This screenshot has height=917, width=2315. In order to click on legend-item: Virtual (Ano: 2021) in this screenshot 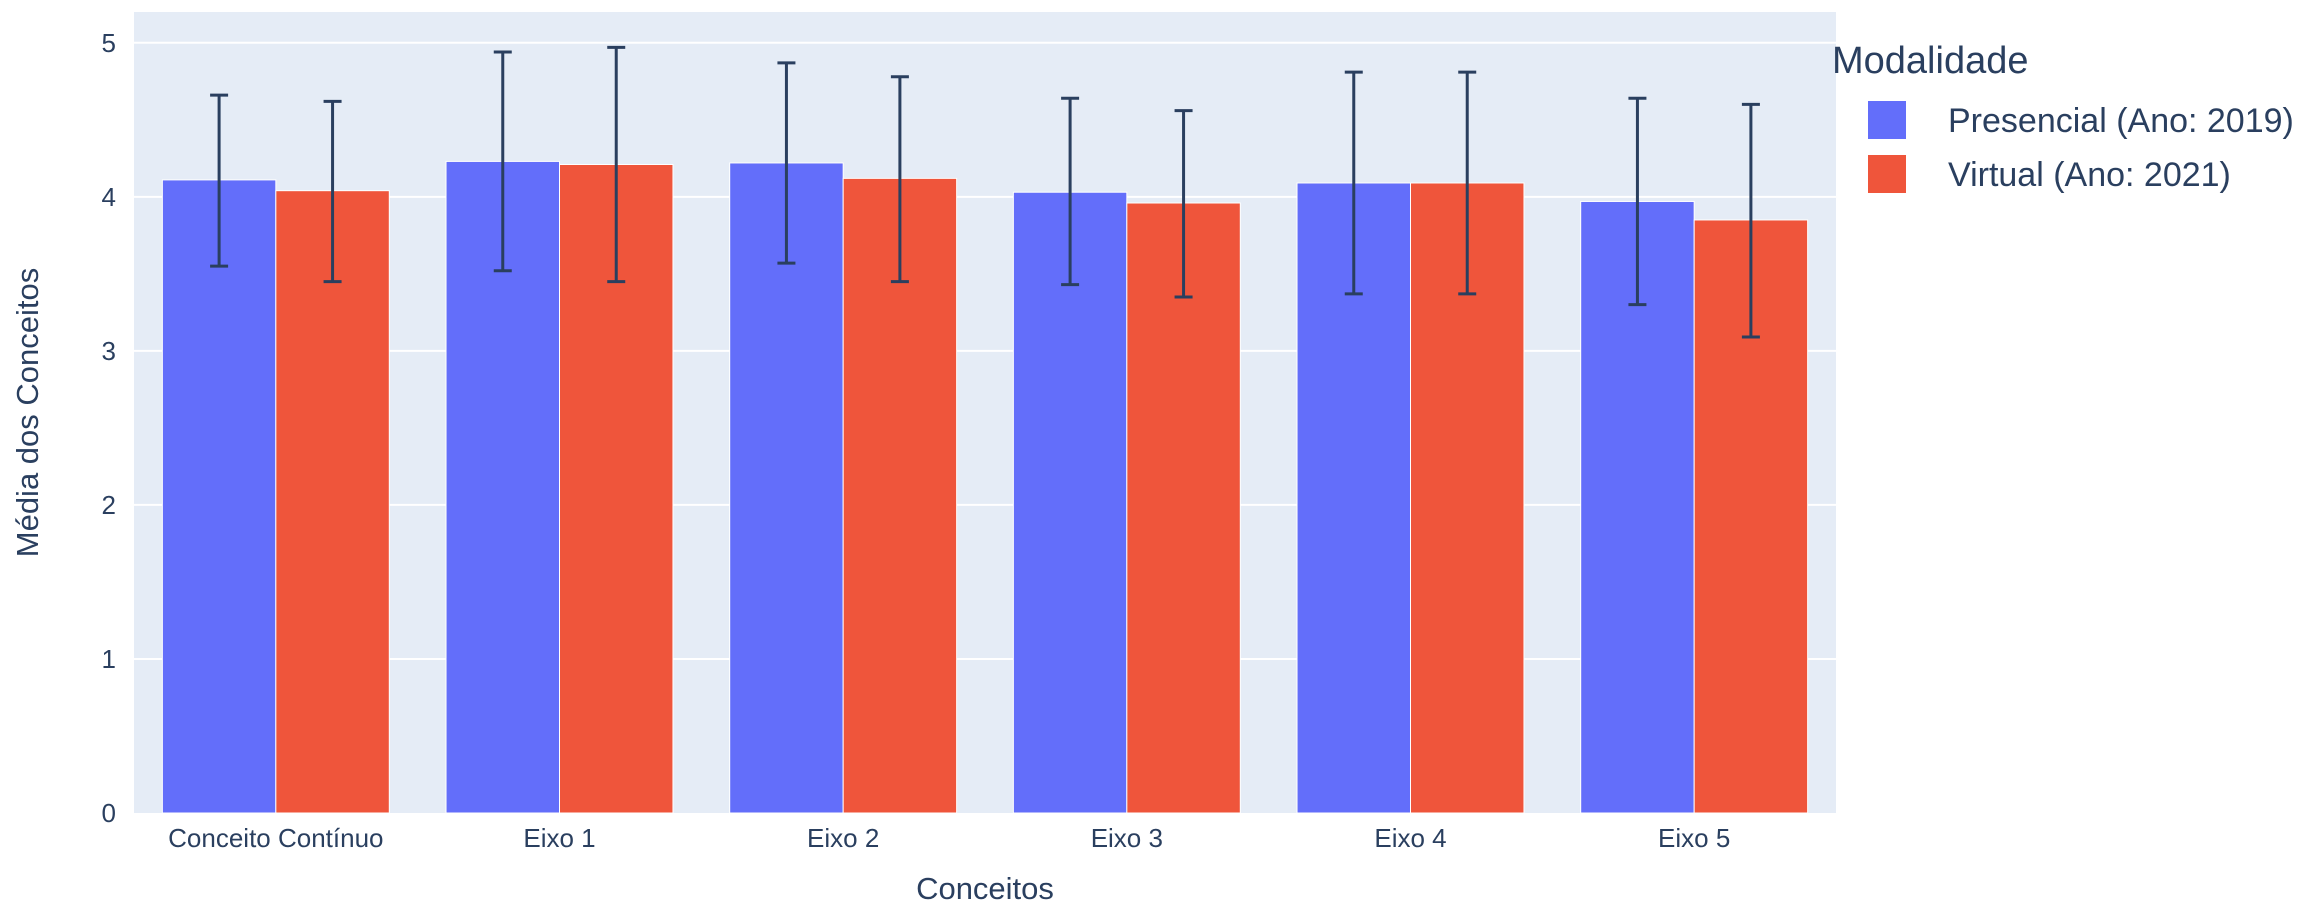, I will do `click(2049, 174)`.